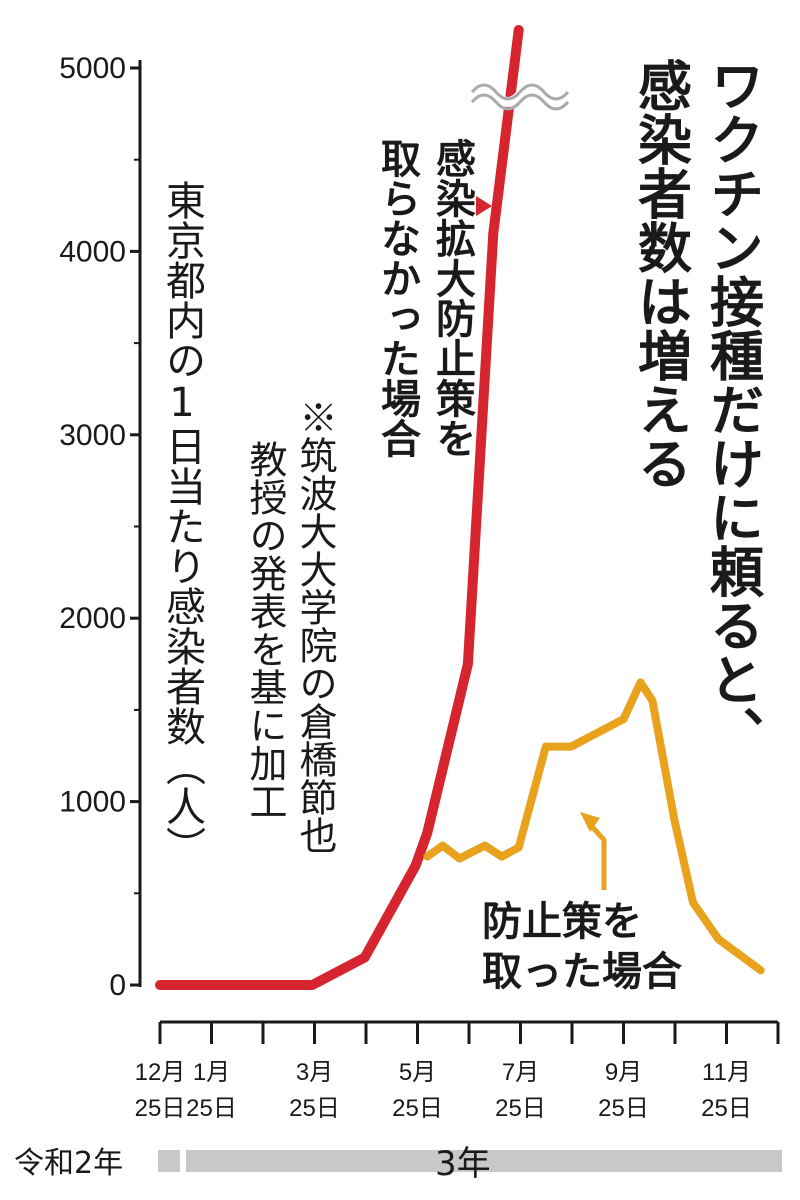 The image size is (800, 1200). Describe the element at coordinates (314, 1072) in the screenshot. I see `x-tick-label-month: 3月` at that location.